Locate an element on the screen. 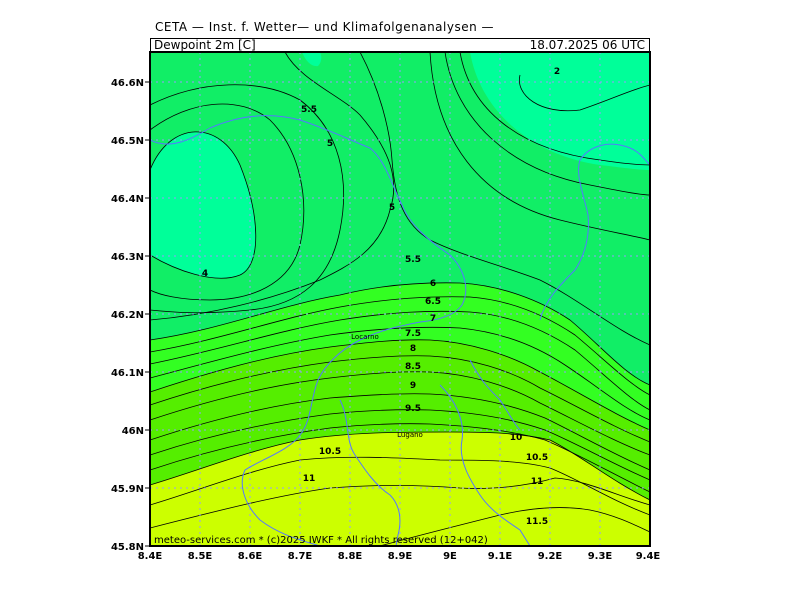  band-2-4-top is located at coordinates (312, 59).